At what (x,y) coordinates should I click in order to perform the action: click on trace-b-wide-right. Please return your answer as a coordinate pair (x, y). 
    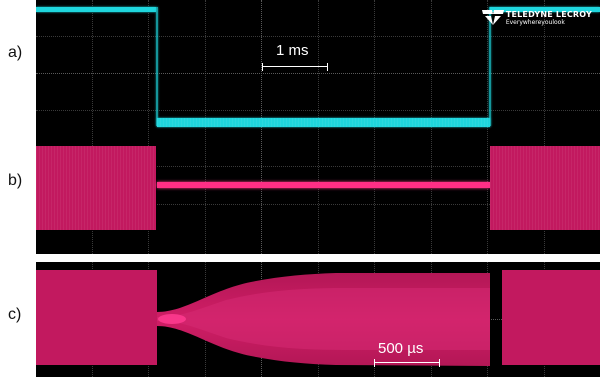
    Looking at the image, I should click on (545, 188).